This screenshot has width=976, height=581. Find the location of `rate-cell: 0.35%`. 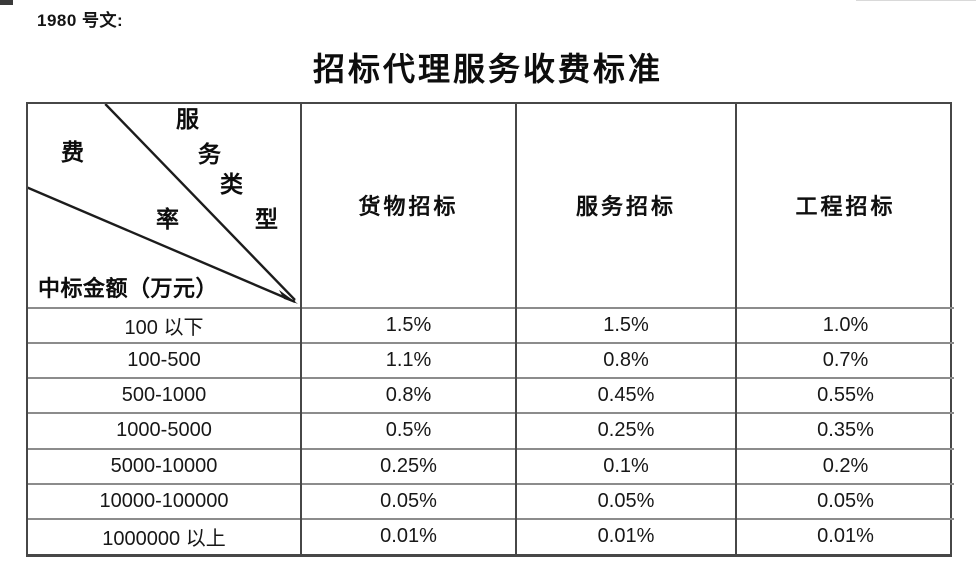

rate-cell: 0.35% is located at coordinates (845, 430).